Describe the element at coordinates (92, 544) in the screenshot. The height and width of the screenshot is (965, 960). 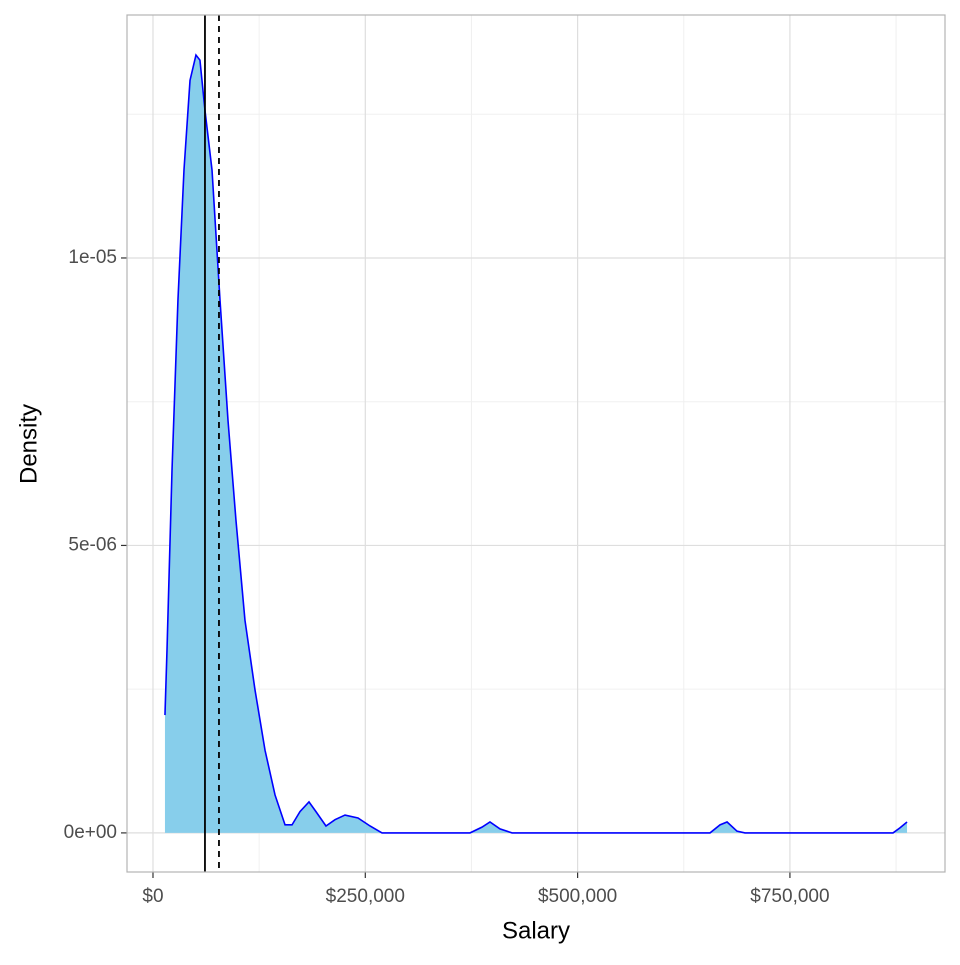
I see `y-tick-label: 5e-06` at that location.